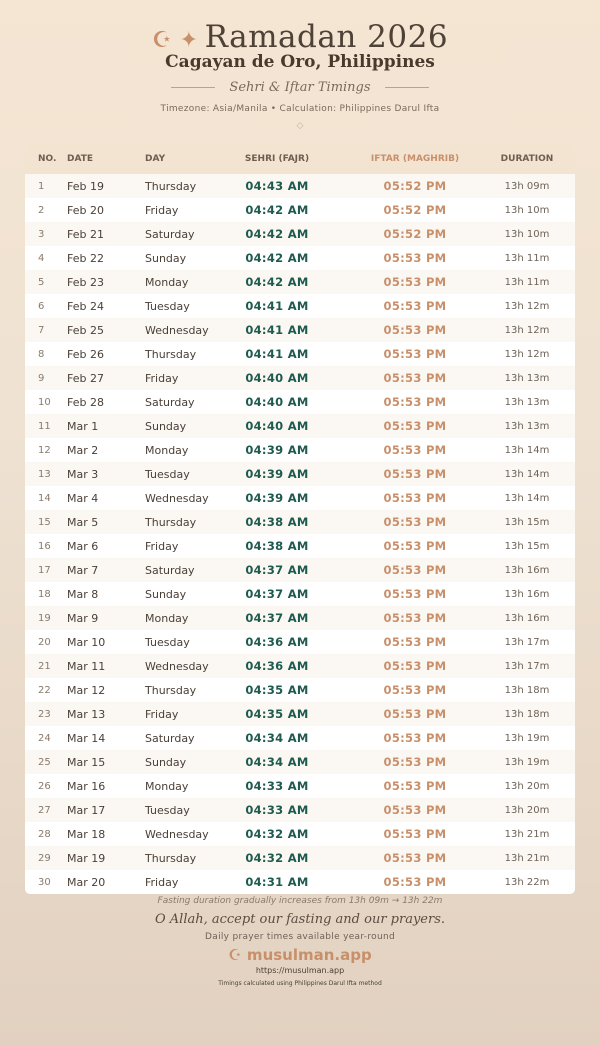 This screenshot has width=600, height=1045. Describe the element at coordinates (47, 158) in the screenshot. I see `col-no: NO.` at that location.